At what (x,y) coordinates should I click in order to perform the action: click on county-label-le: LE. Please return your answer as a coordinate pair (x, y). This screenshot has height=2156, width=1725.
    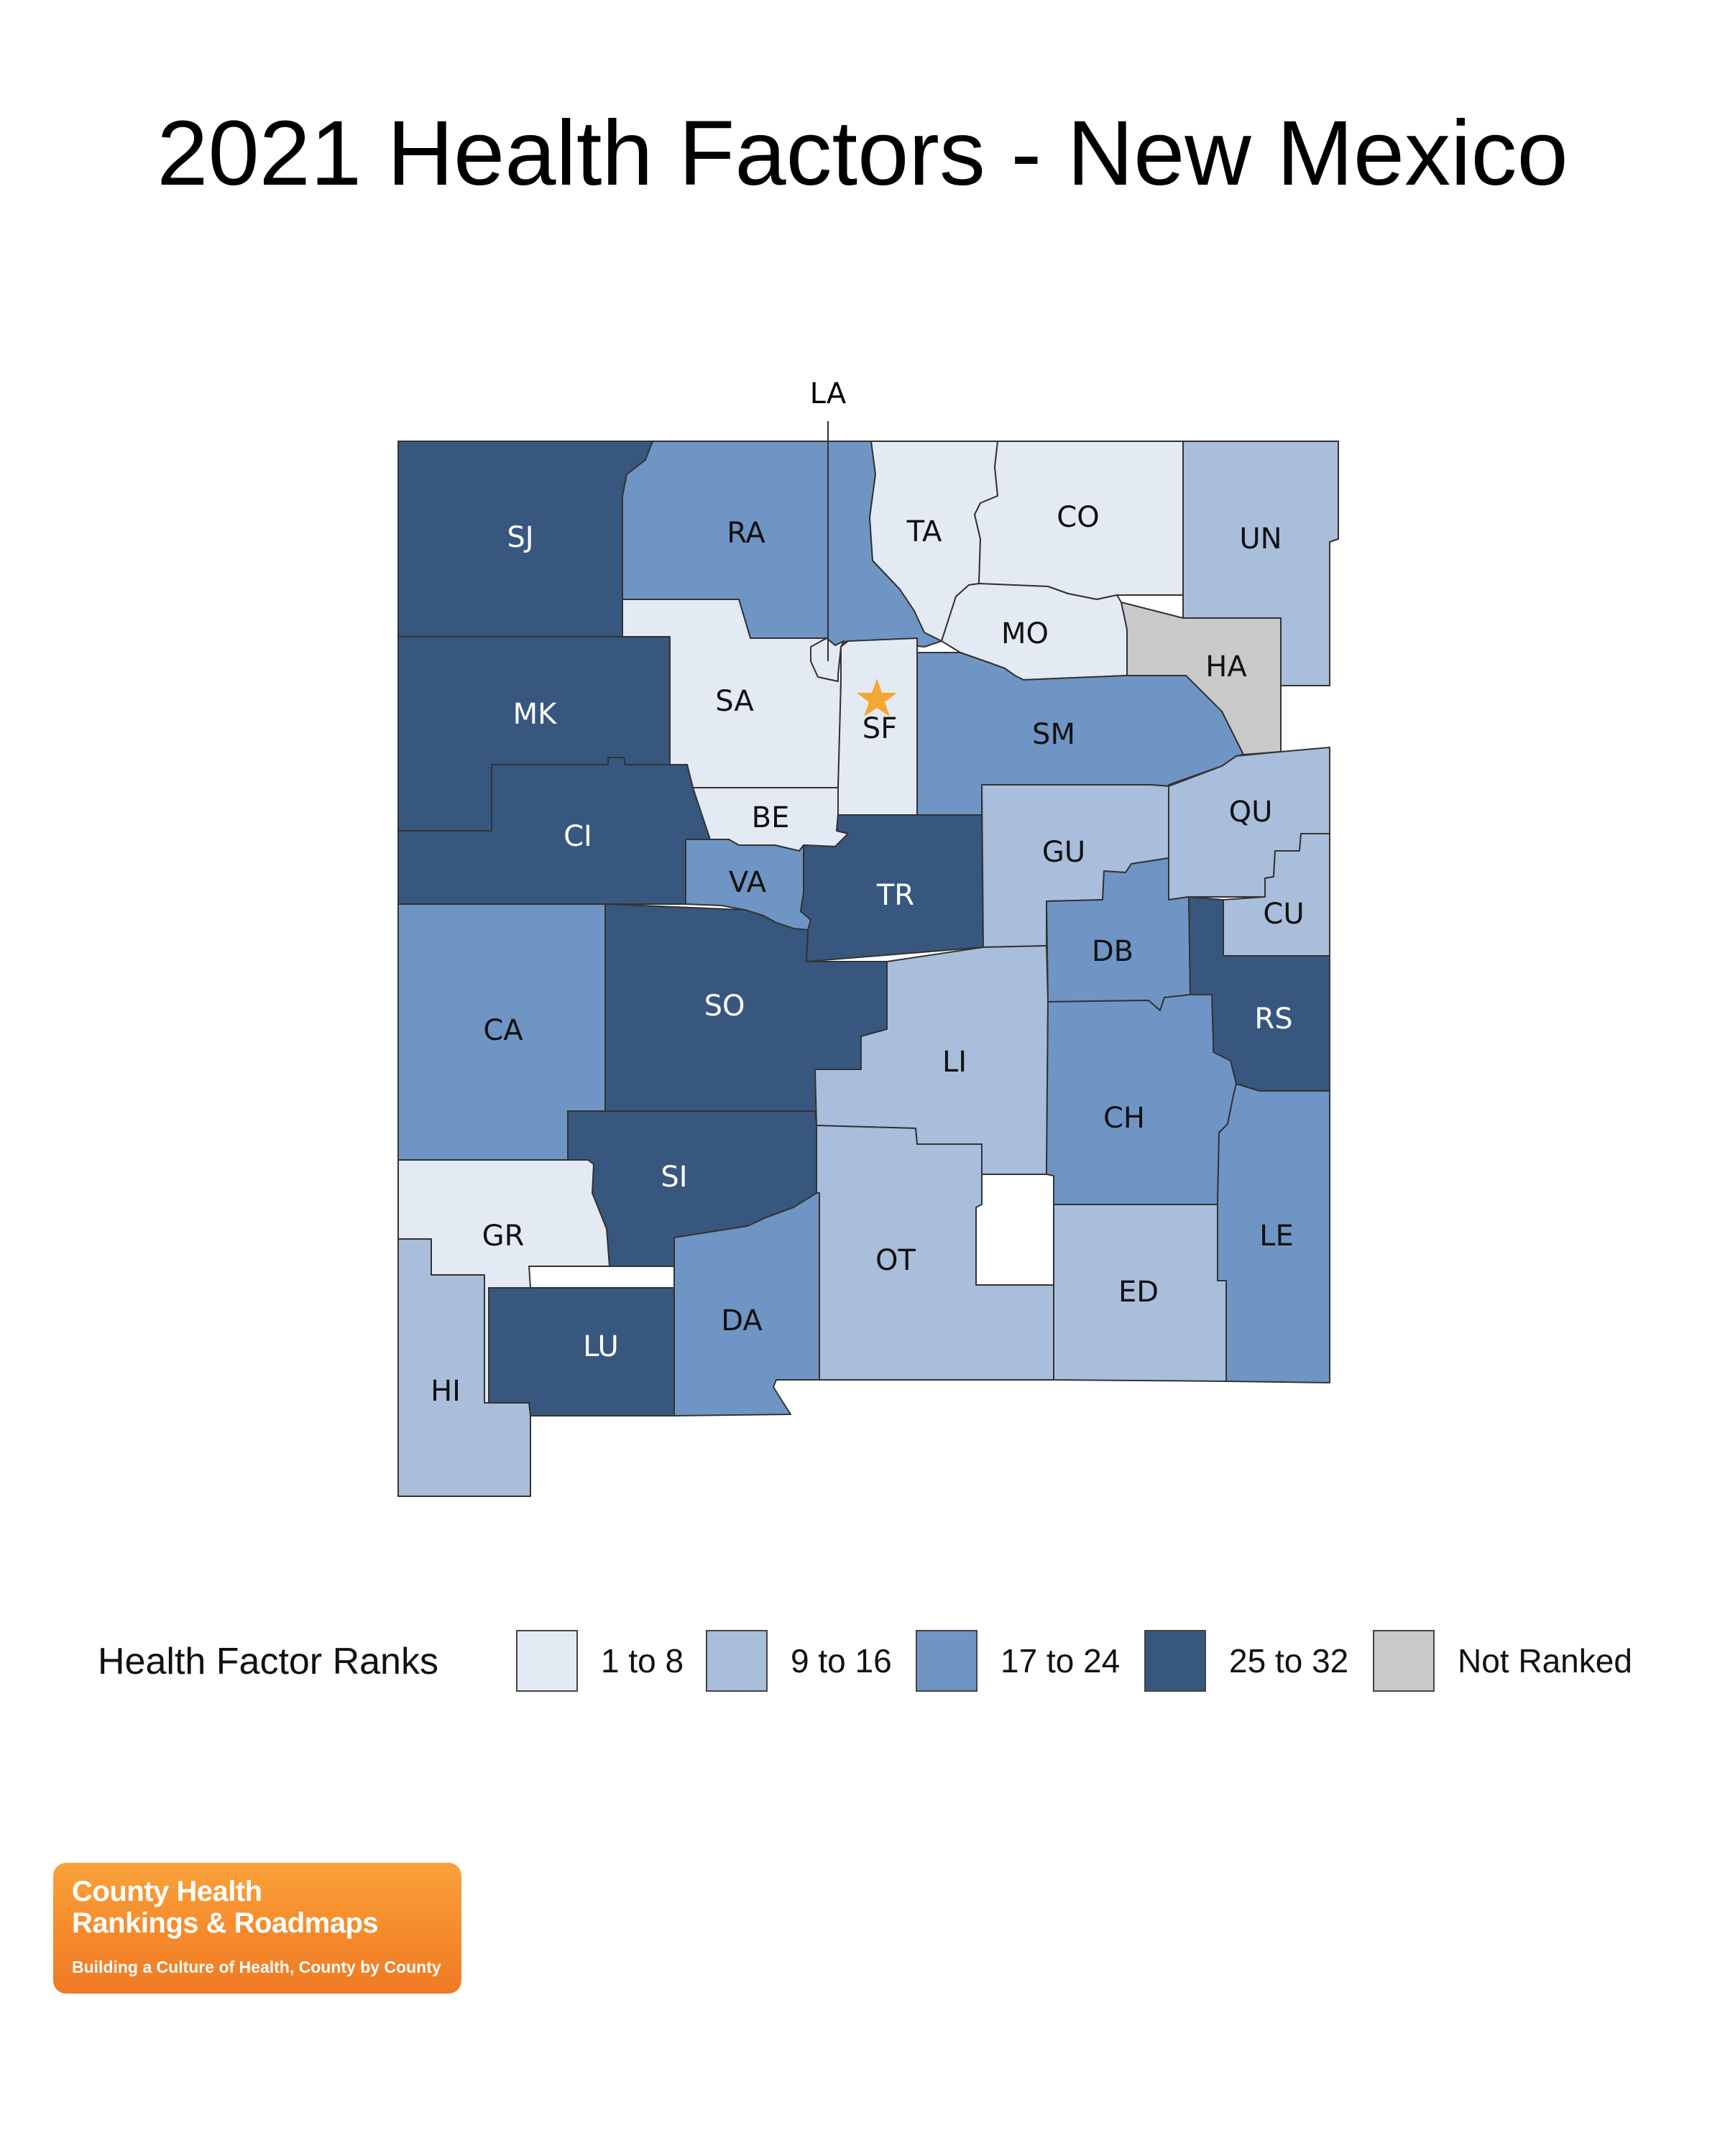
    Looking at the image, I should click on (1276, 1236).